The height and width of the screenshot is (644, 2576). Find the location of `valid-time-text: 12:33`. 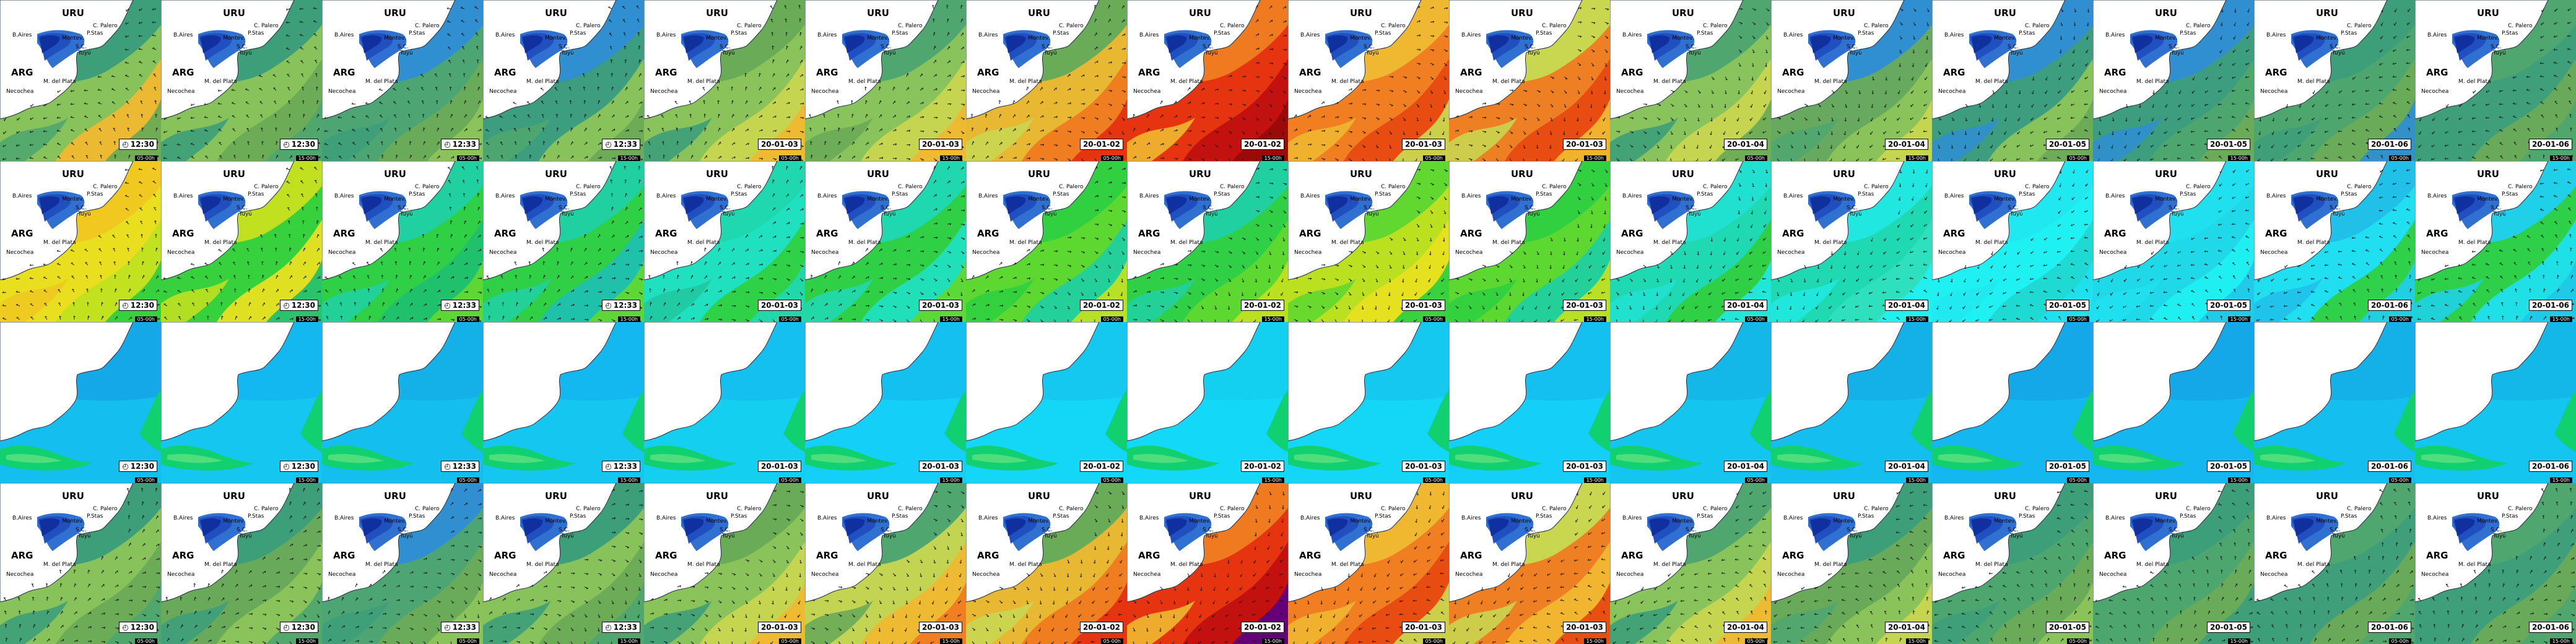

valid-time-text: 12:33 is located at coordinates (625, 144).